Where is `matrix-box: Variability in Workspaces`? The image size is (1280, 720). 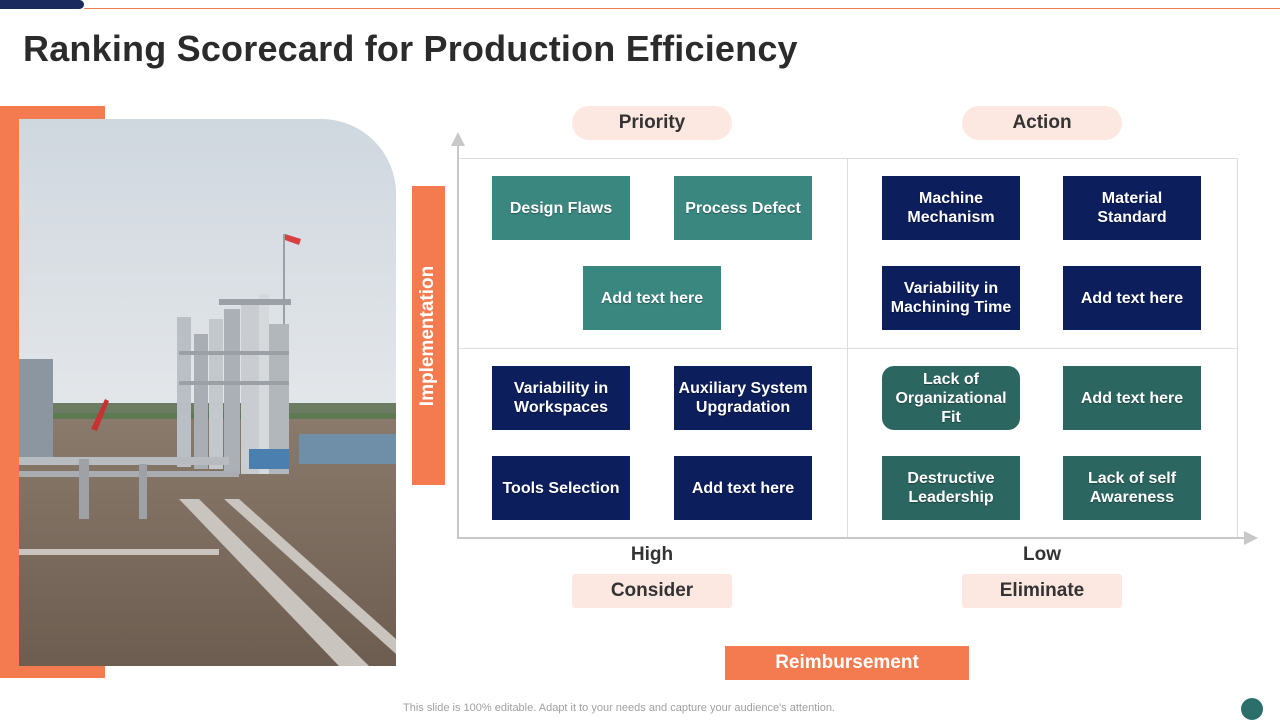 matrix-box: Variability in Workspaces is located at coordinates (561, 398).